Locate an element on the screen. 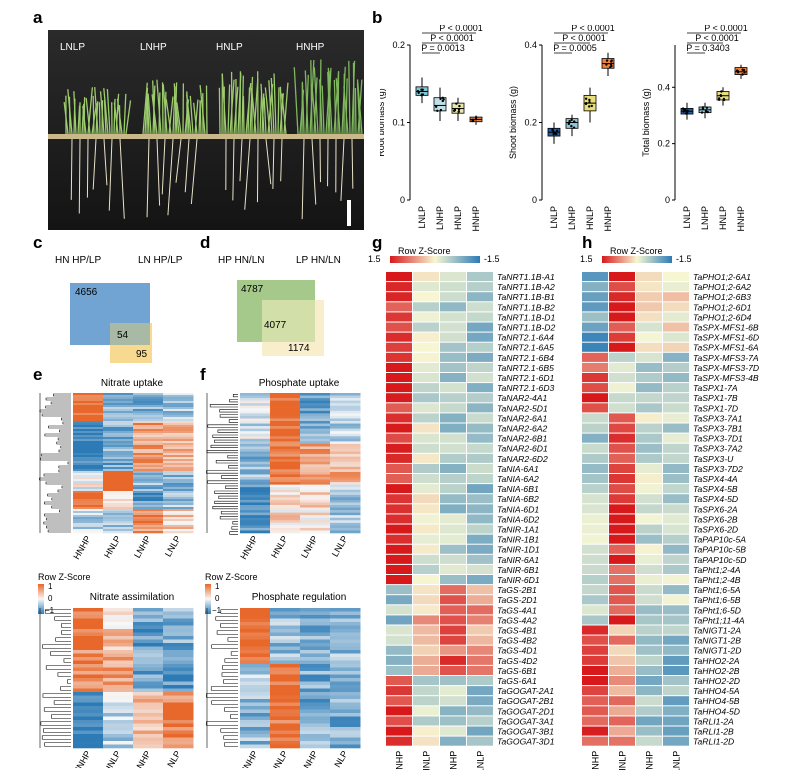 This screenshot has height=770, width=788. venn-c-right-title: LN HP/LP is located at coordinates (160, 260).